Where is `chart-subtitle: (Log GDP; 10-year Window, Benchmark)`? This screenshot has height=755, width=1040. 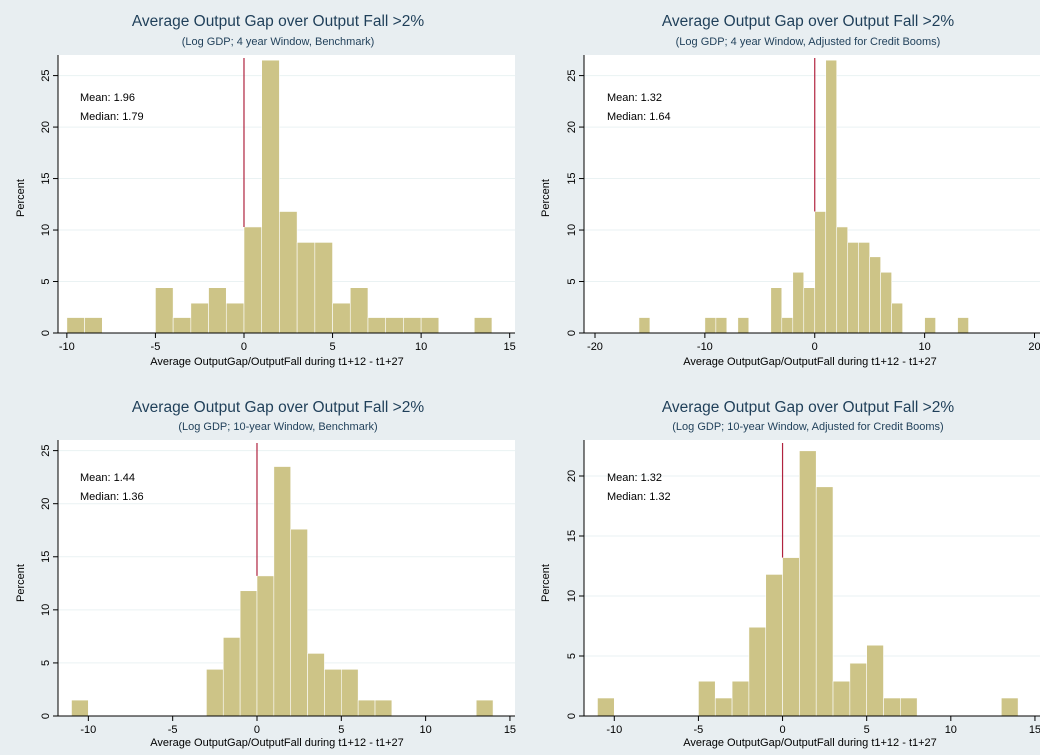 chart-subtitle: (Log GDP; 10-year Window, Benchmark) is located at coordinates (277, 427).